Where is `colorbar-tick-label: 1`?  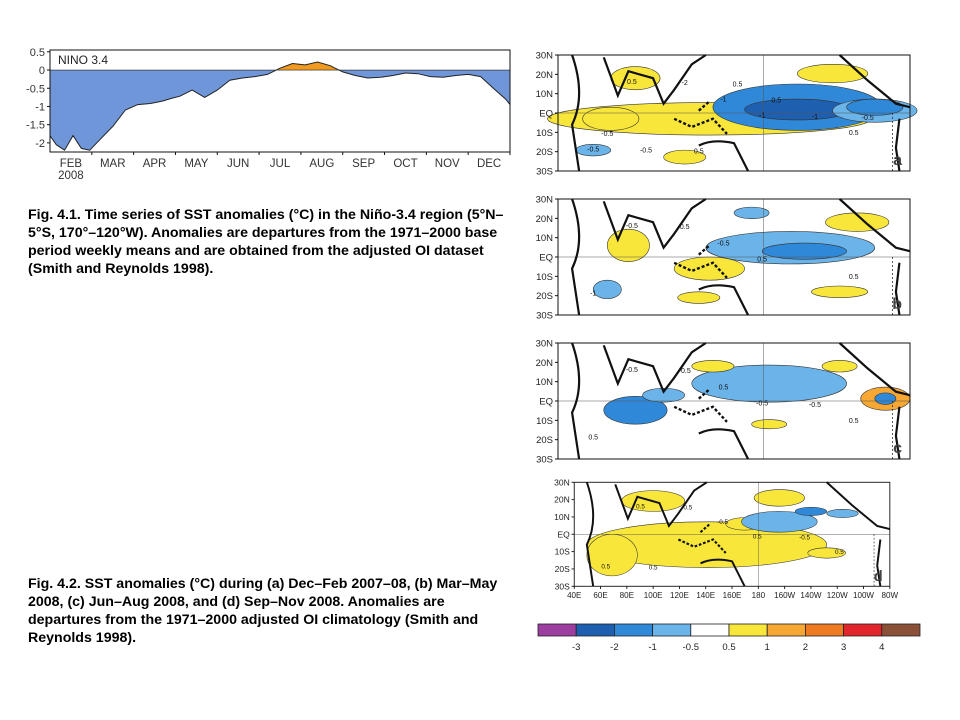 colorbar-tick-label: 1 is located at coordinates (767, 647).